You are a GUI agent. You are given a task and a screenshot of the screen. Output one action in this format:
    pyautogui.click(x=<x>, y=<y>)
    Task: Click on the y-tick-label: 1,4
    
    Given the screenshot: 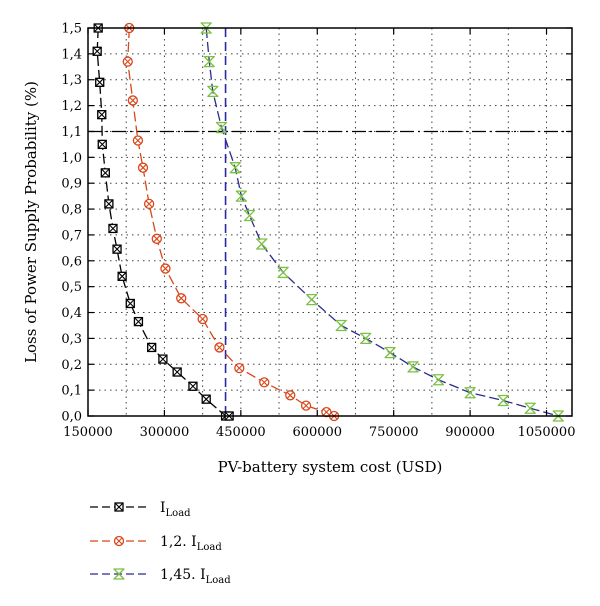 What is the action you would take?
    pyautogui.click(x=71, y=54)
    